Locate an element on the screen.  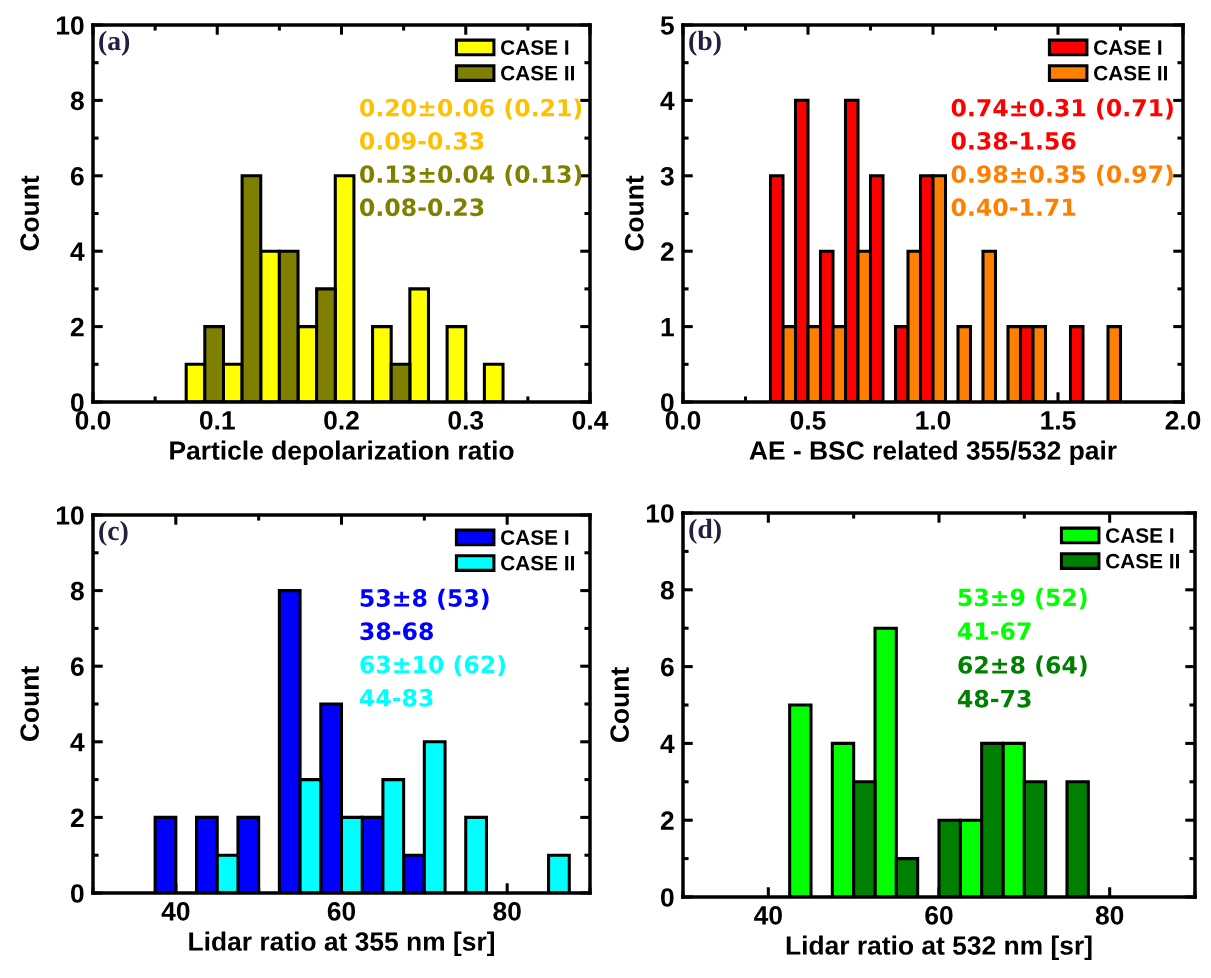
x-tick-label: 0.4 is located at coordinates (590, 420).